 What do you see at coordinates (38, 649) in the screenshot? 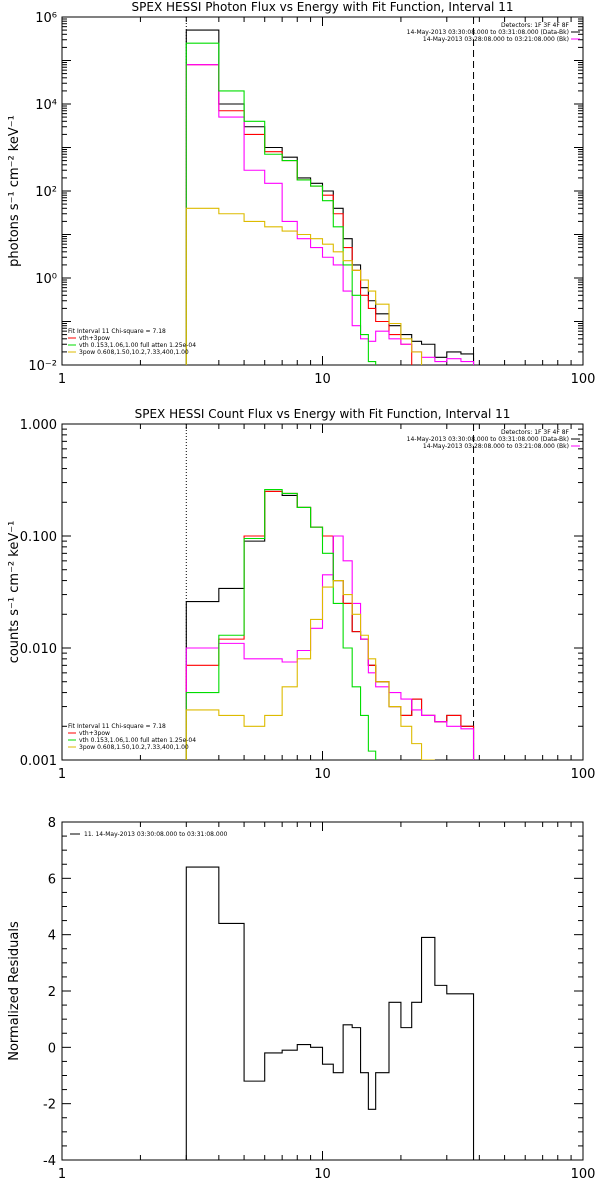
I see `y-tick-label: 0.010` at bounding box center [38, 649].